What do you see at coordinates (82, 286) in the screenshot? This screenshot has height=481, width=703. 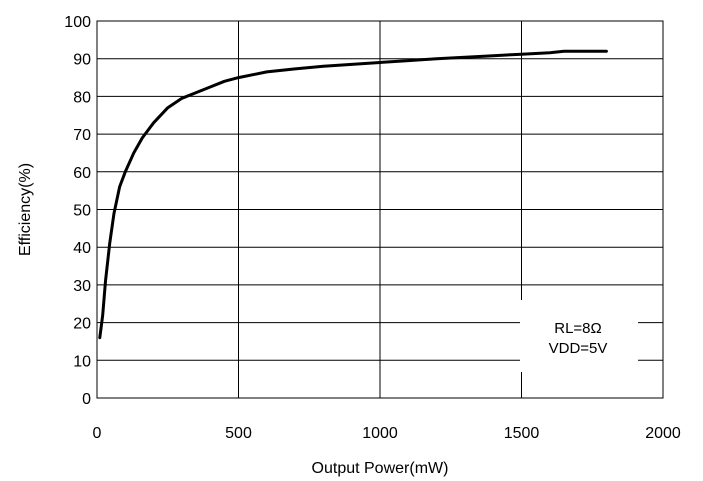 I see `y-tick-label-30: 30` at bounding box center [82, 286].